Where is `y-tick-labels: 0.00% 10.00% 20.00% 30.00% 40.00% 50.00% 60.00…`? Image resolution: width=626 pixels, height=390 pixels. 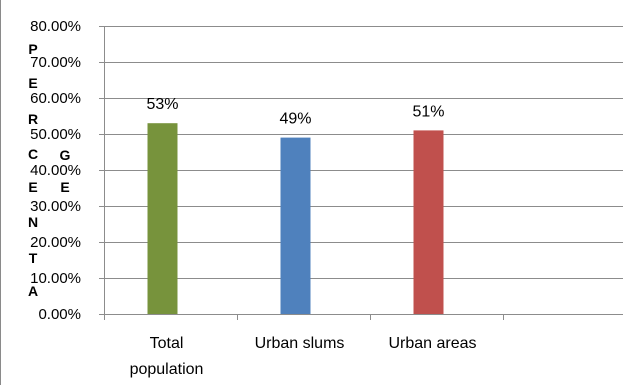
y-tick-labels: 0.00% 10.00% 20.00% 30.00% 40.00% 50.00% 60.00… is located at coordinates (55, 170).